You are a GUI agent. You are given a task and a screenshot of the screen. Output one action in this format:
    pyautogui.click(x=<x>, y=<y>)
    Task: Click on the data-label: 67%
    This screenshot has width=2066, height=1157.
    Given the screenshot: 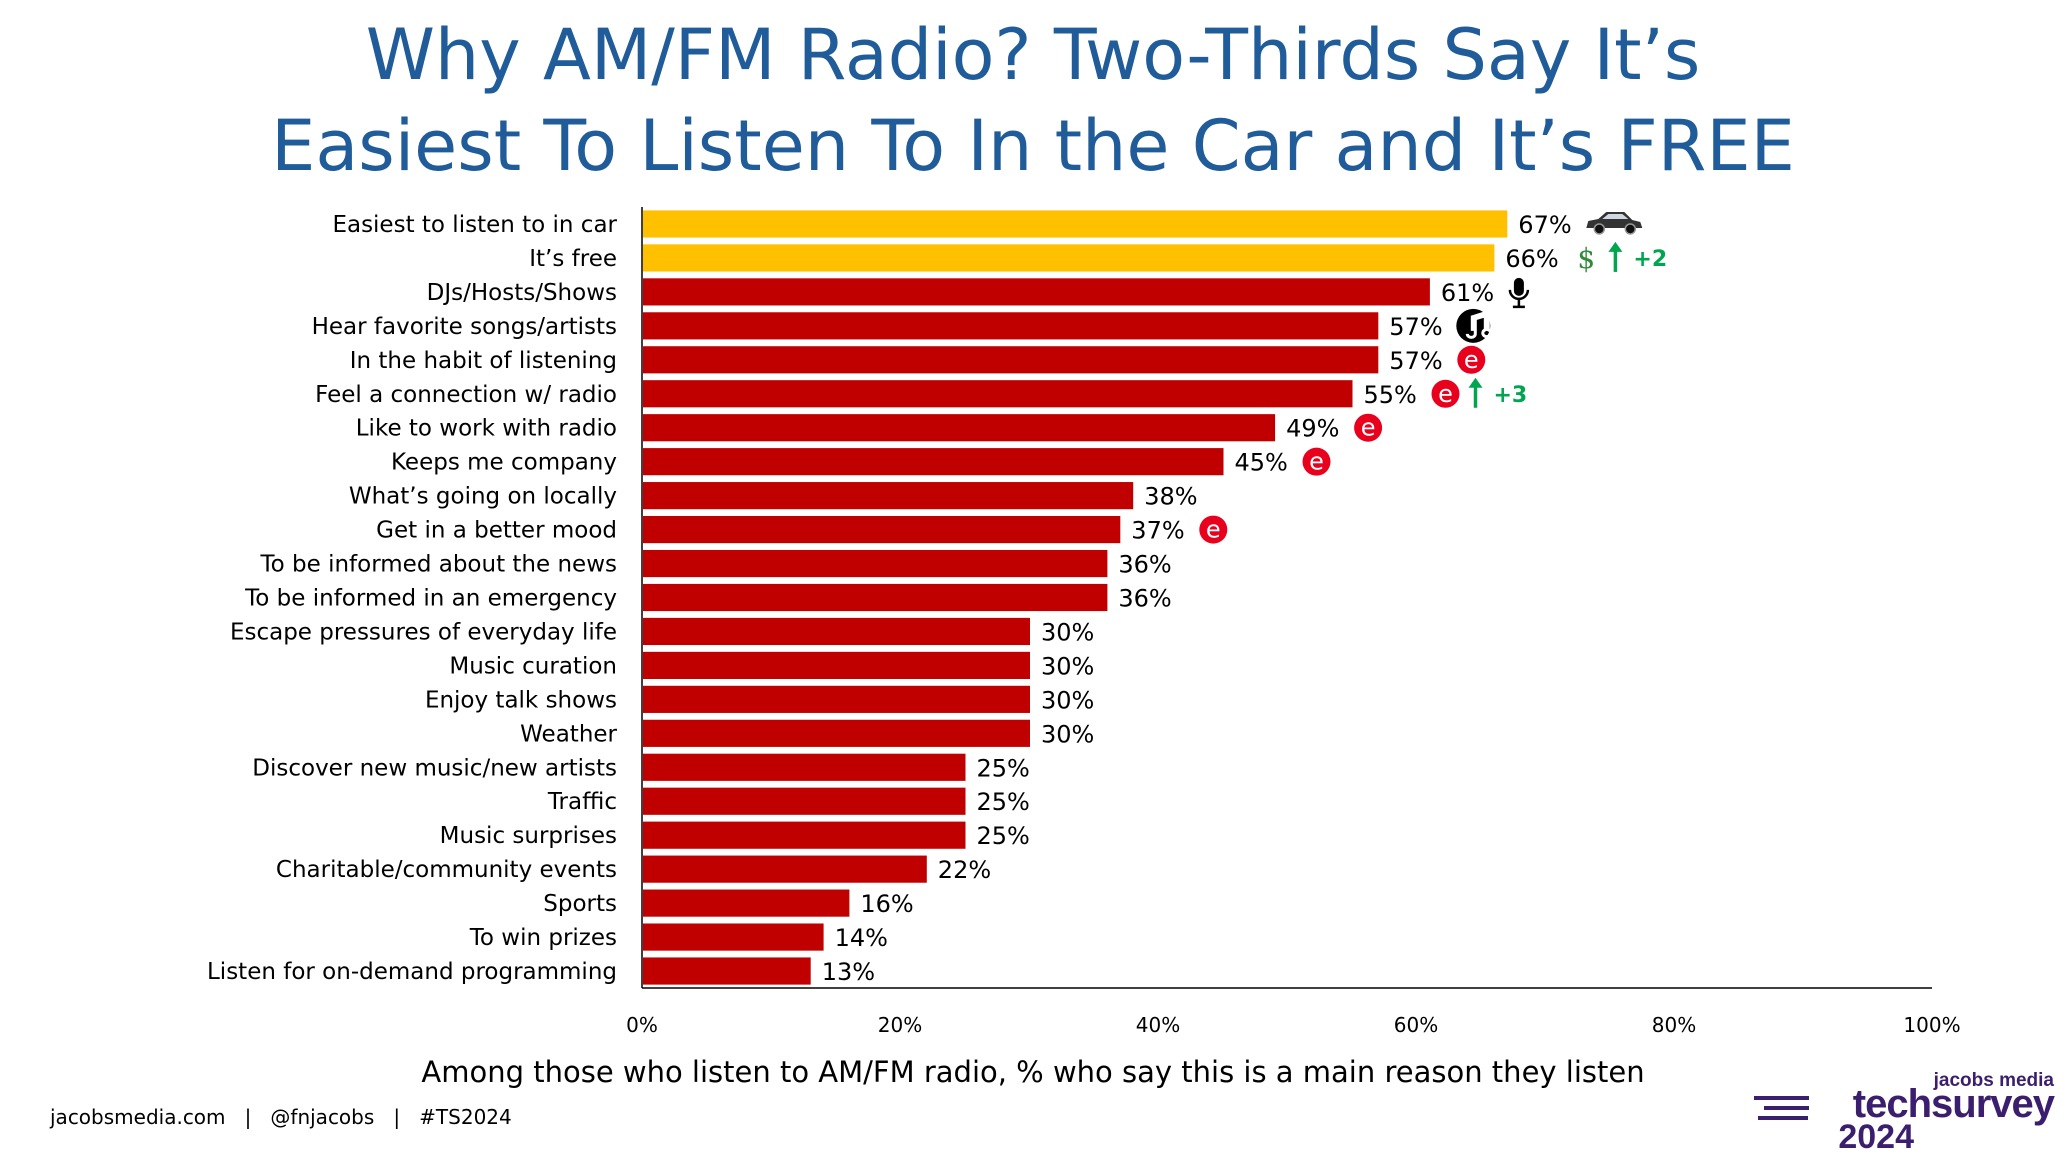 What is the action you would take?
    pyautogui.click(x=1544, y=225)
    